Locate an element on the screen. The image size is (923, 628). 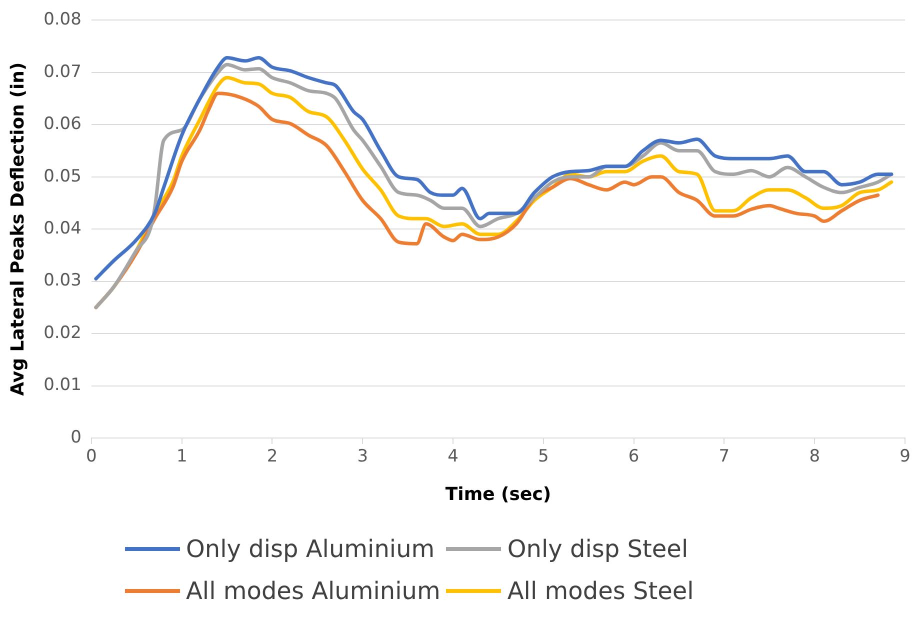
x-tick-label: 0 is located at coordinates (91, 456).